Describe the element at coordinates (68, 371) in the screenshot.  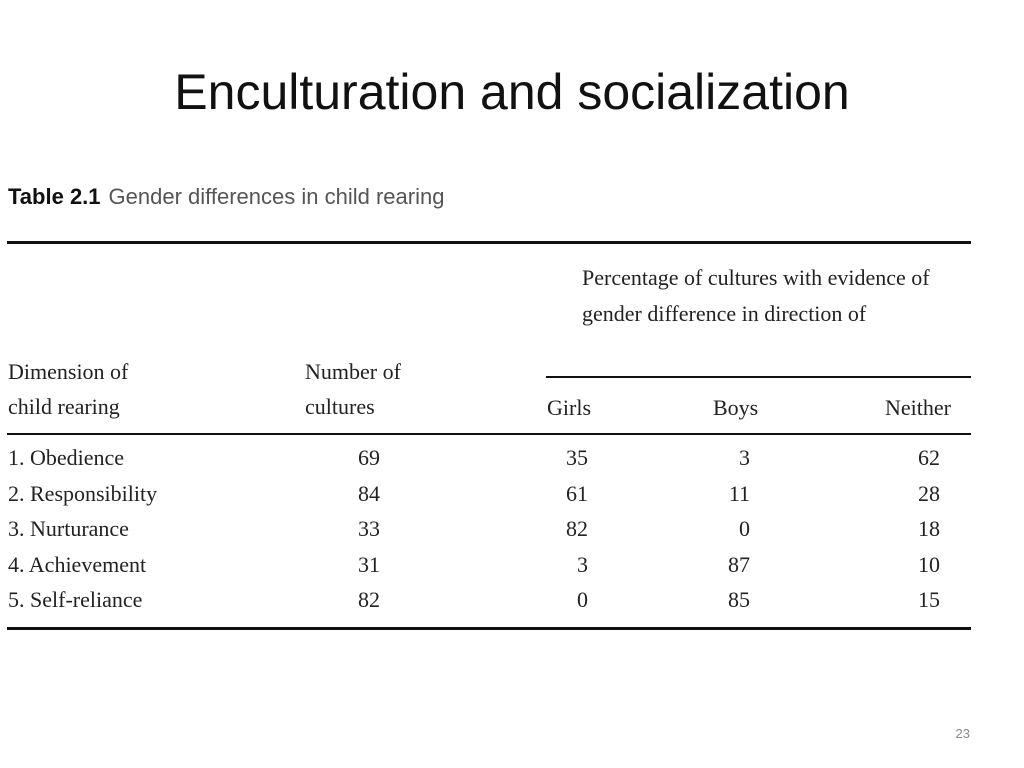
I see `header-dimension-line1: Dimension of` at that location.